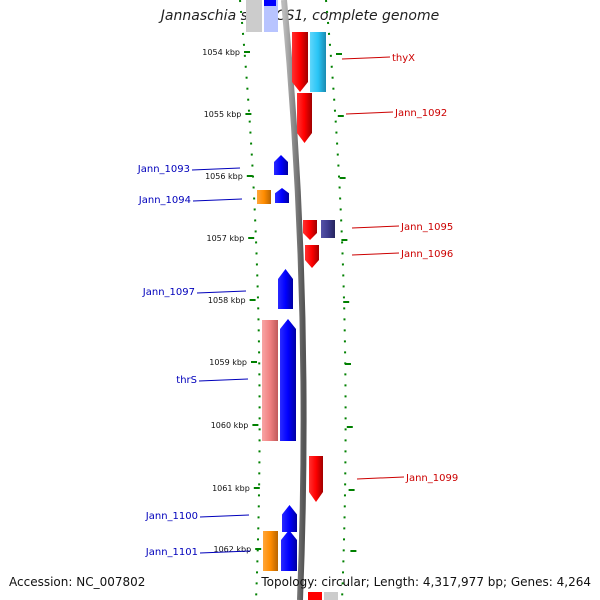  I want to click on gene-label-jann-1096: Jann_1096, so click(426, 254).